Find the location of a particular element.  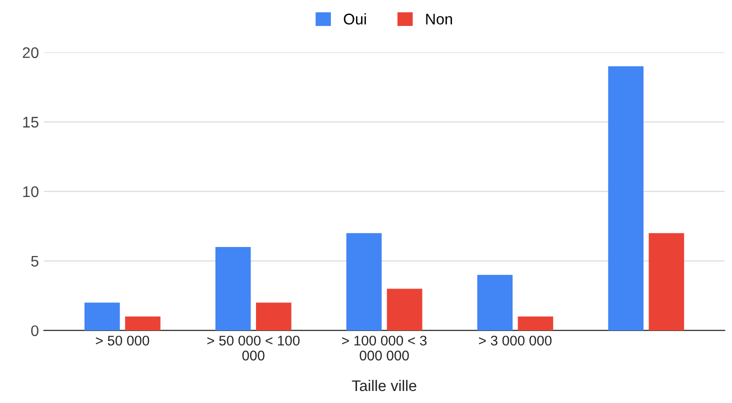

x-tick-label: > 50 000 < 100 000 is located at coordinates (253, 348).